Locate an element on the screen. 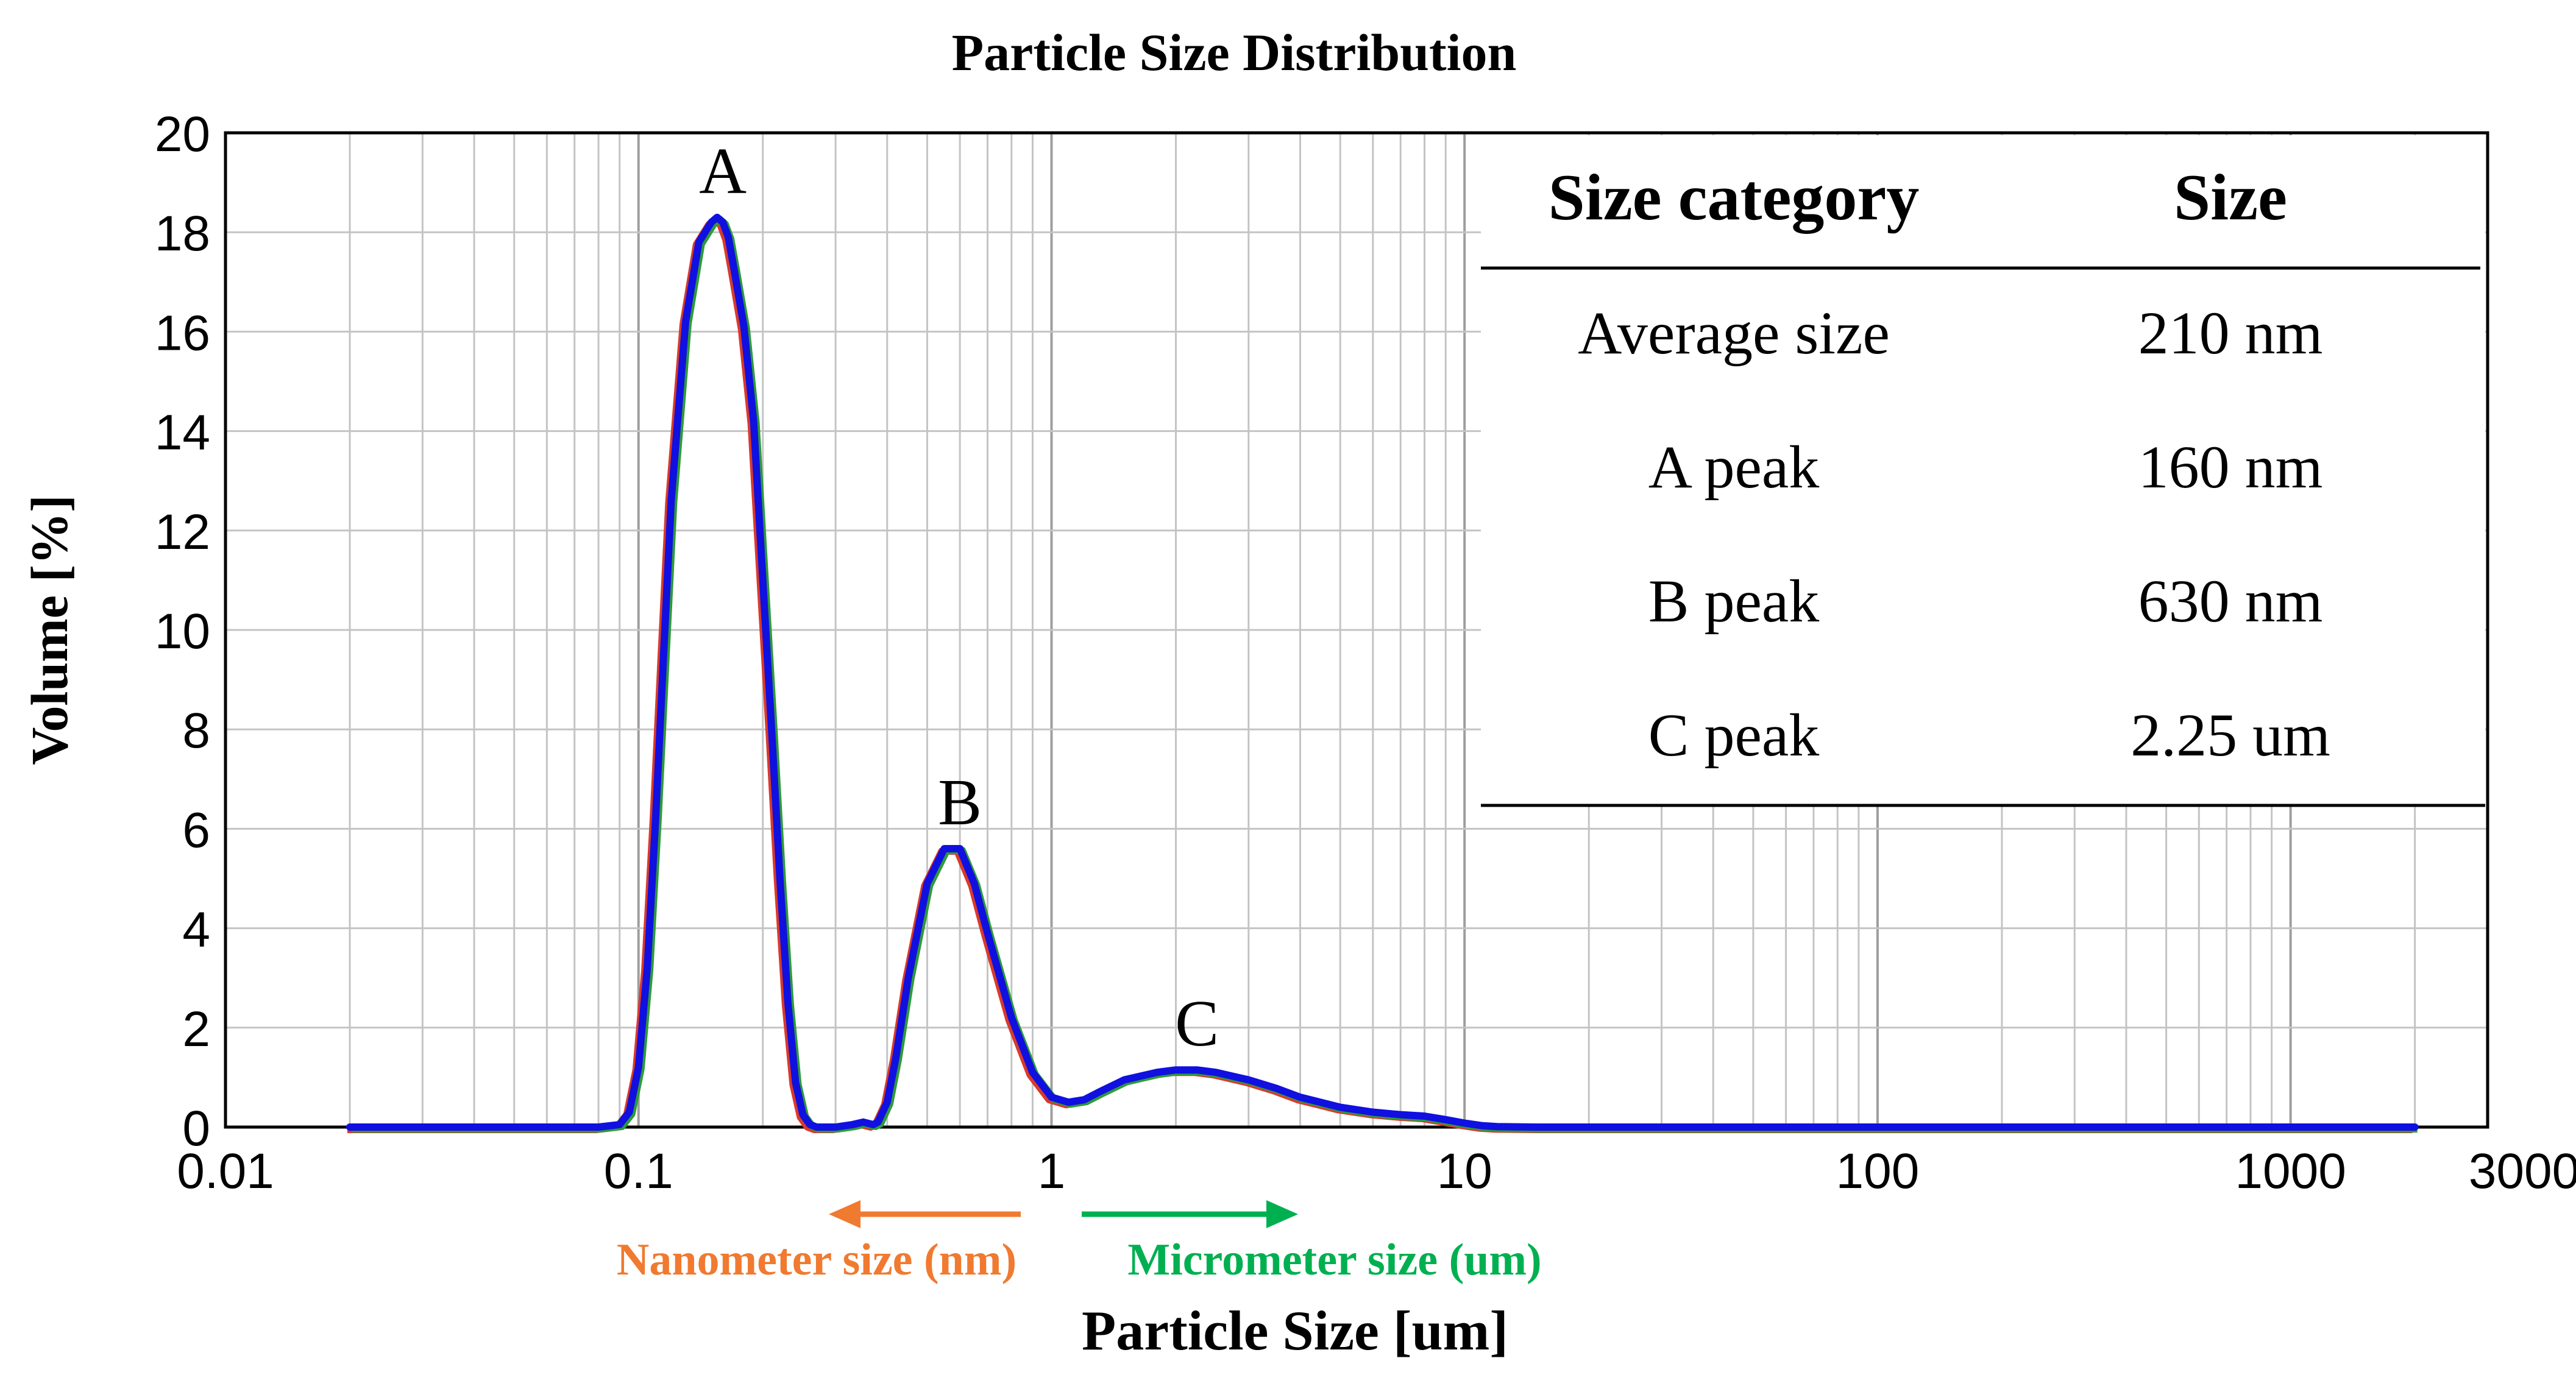 The width and height of the screenshot is (2576, 1386). table-cell-category: Average size is located at coordinates (1734, 333).